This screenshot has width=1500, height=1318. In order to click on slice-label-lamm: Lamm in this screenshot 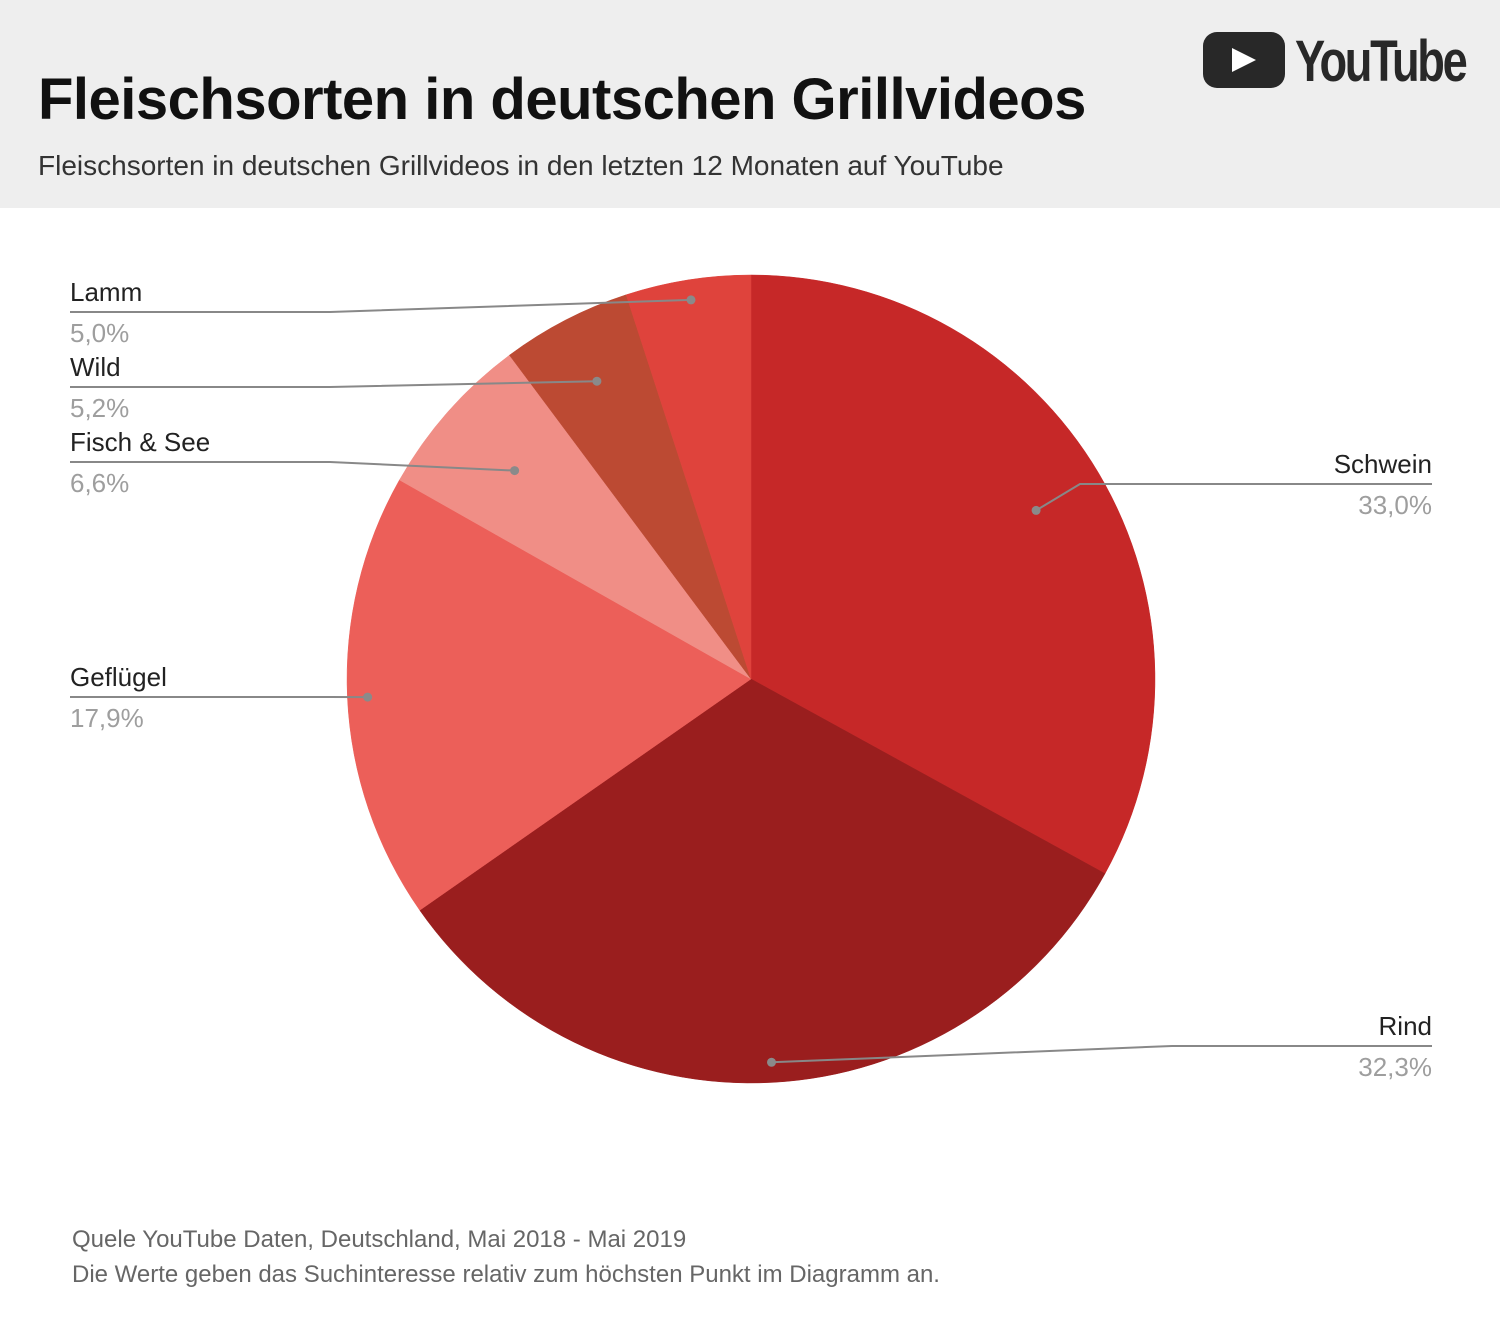, I will do `click(106, 292)`.